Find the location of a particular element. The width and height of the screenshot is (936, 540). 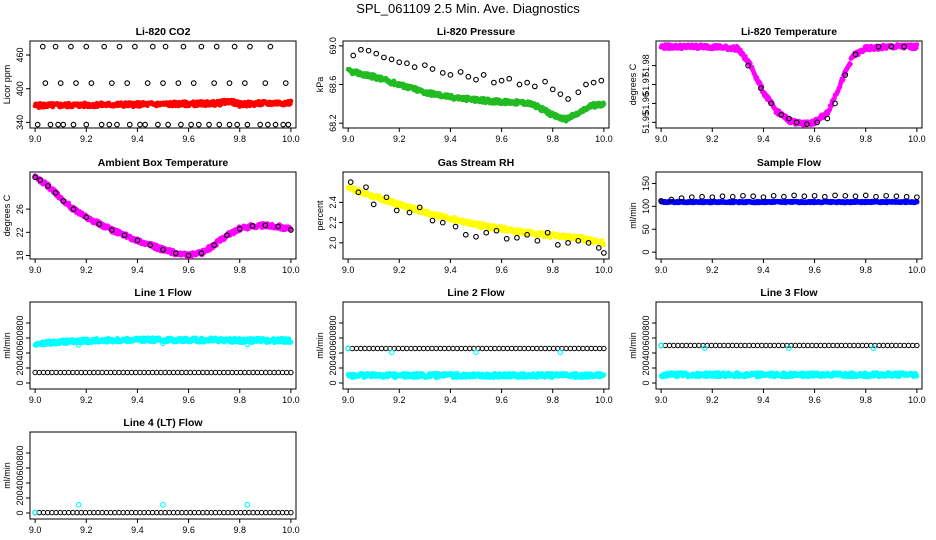

data-layer is located at coordinates (476, 85).